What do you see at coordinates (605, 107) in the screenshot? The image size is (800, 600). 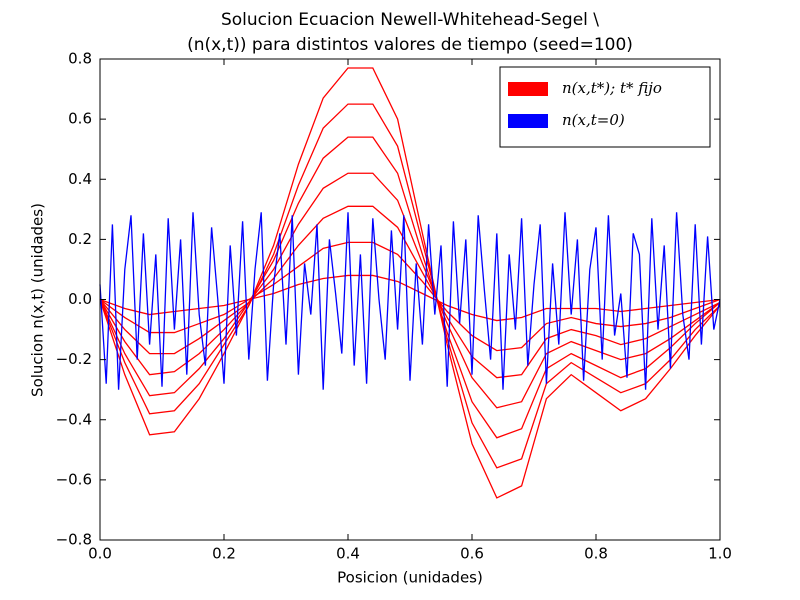 I see `legend-box` at bounding box center [605, 107].